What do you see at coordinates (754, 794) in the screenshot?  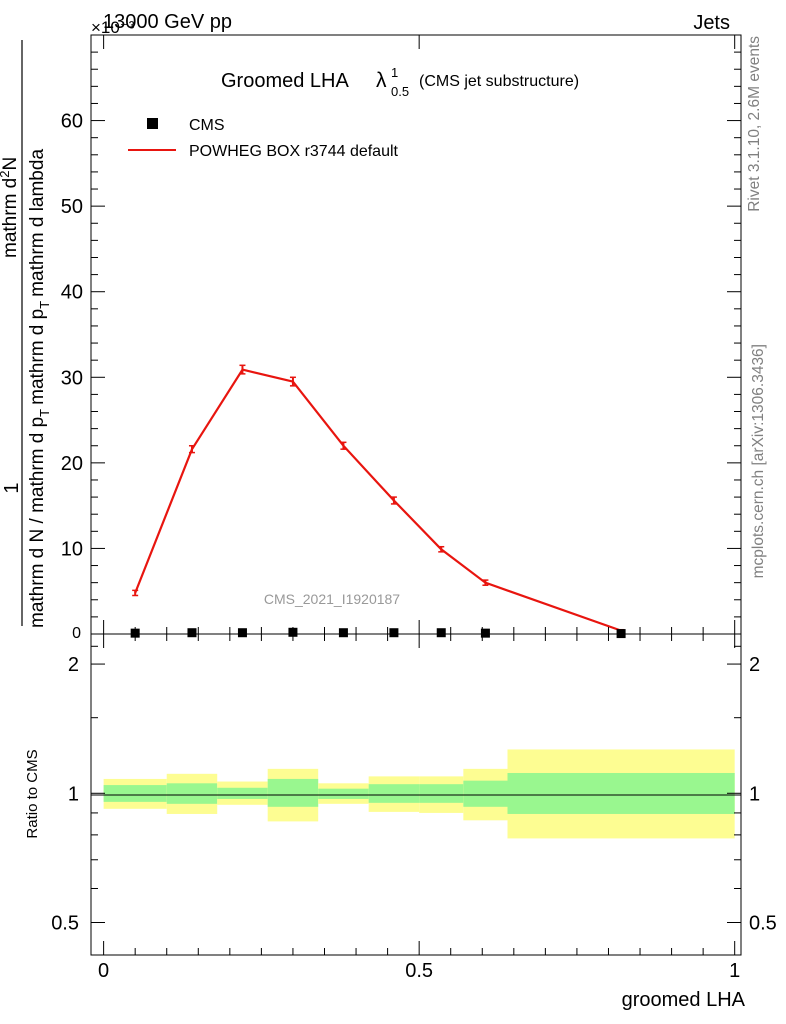 I see `ratio-ytick-label-right: 1` at bounding box center [754, 794].